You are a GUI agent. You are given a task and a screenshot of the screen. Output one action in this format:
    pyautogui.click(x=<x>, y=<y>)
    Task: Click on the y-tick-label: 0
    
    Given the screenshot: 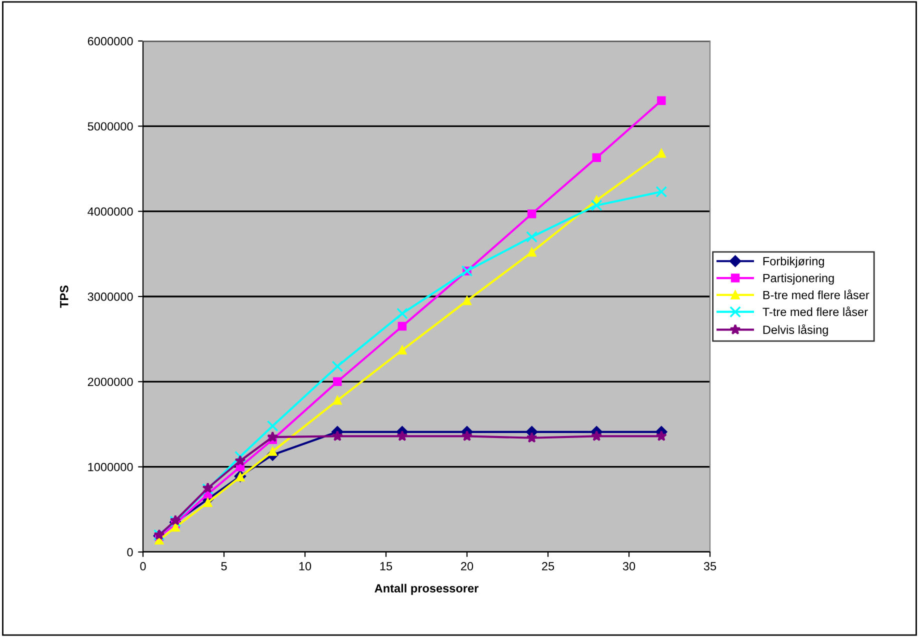 What is the action you would take?
    pyautogui.click(x=130, y=552)
    